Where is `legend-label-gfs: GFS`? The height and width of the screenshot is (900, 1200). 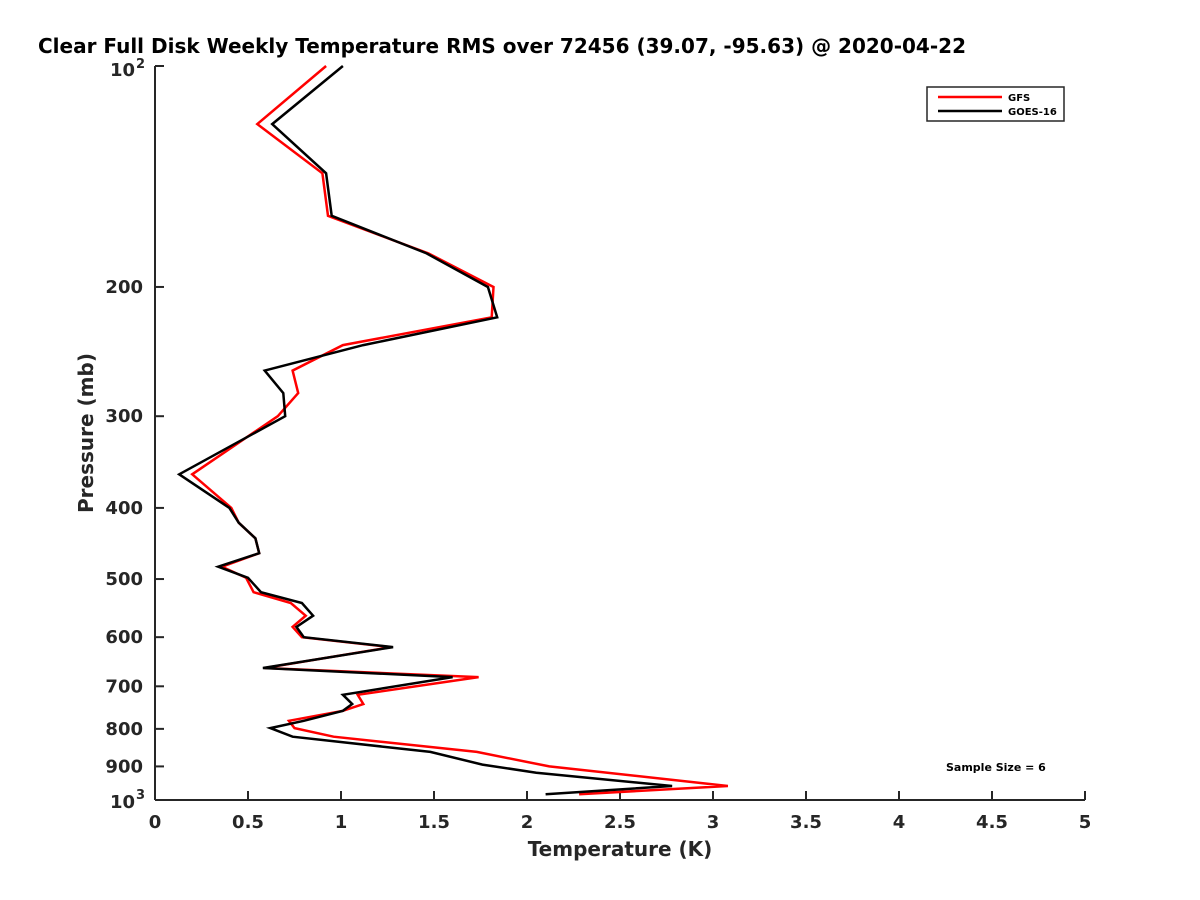 legend-label-gfs: GFS is located at coordinates (1019, 98).